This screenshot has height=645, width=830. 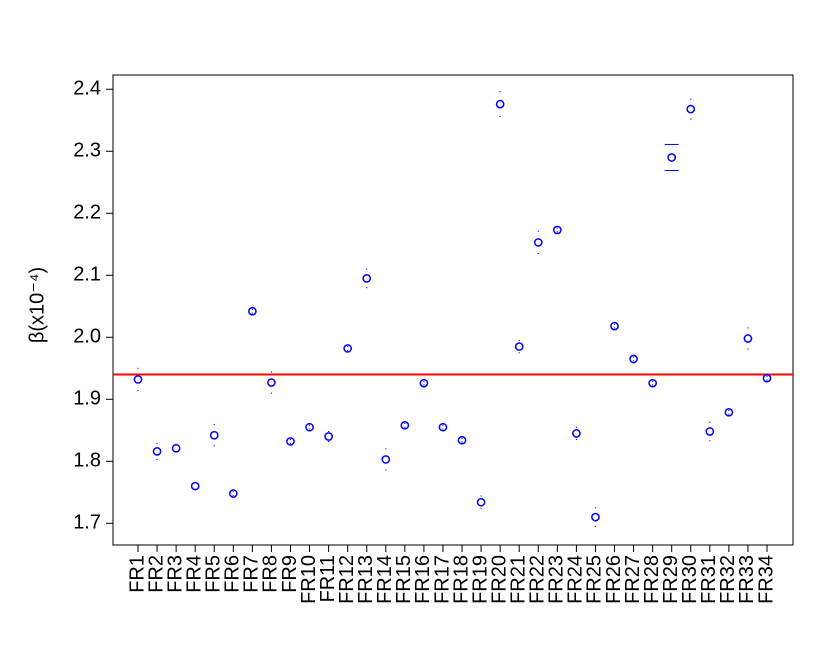 I want to click on x-tick-label: FR1, so click(x=137, y=574).